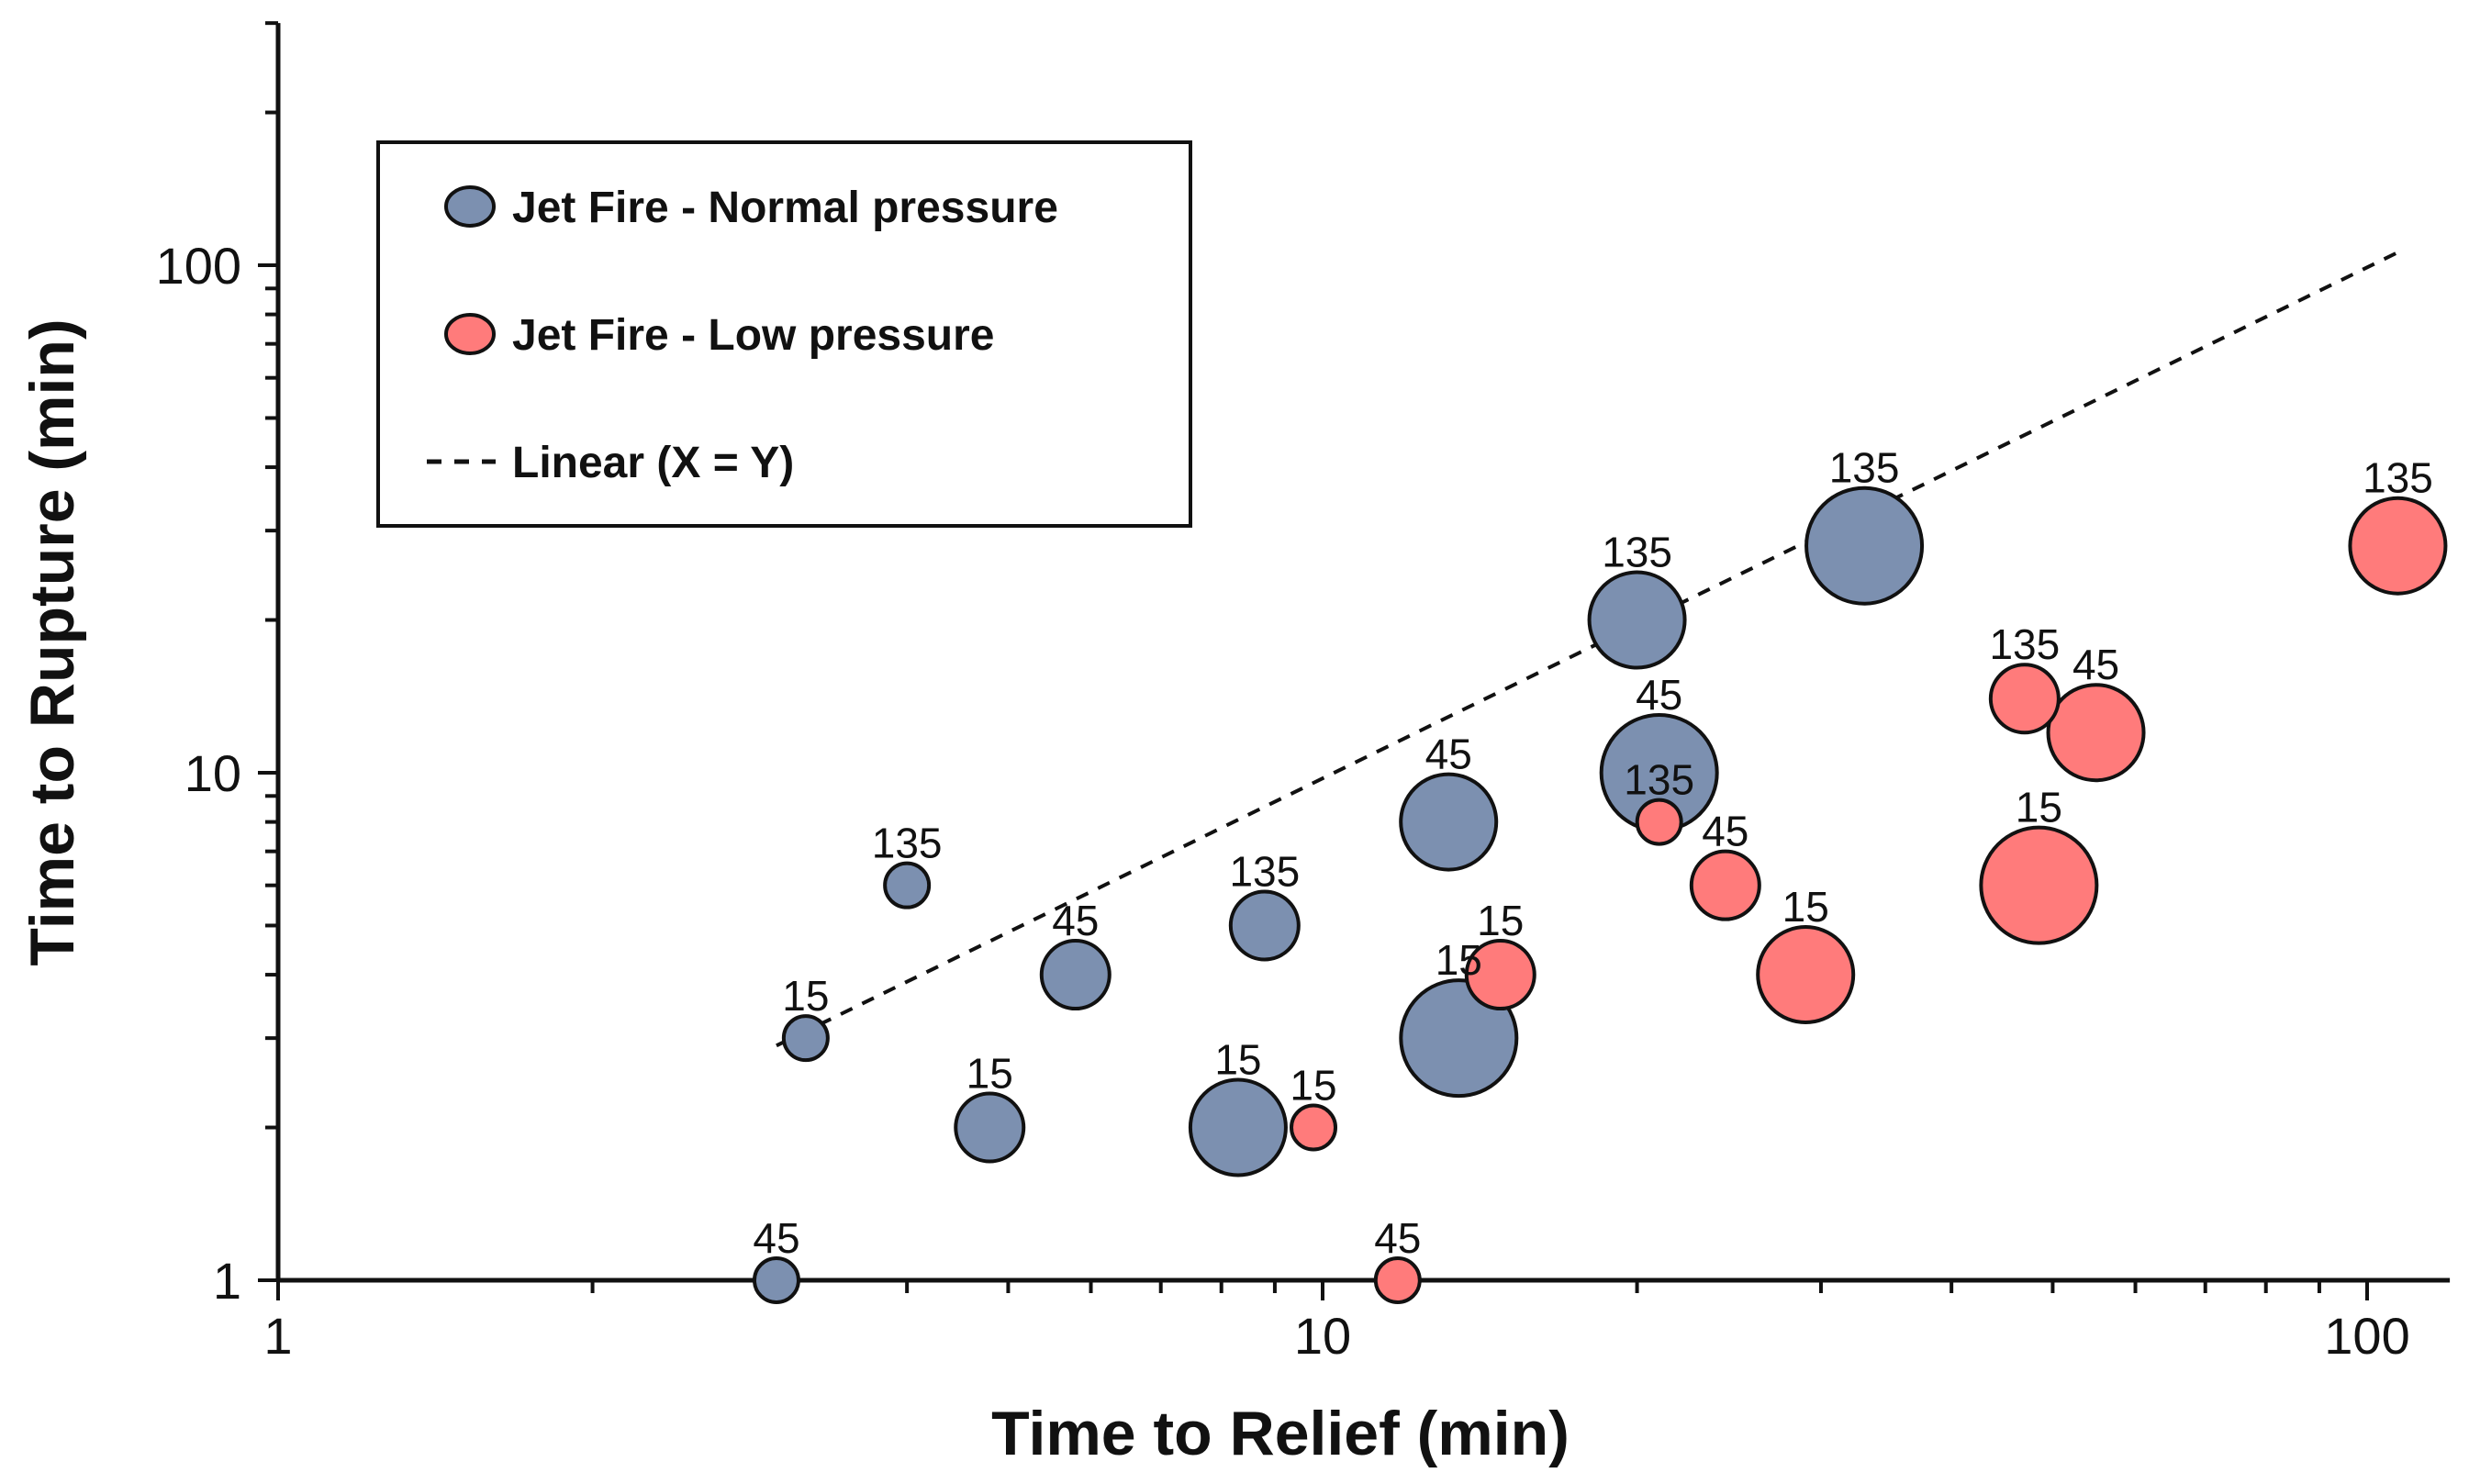  I want to click on x-tick-label: 100, so click(2366, 1336).